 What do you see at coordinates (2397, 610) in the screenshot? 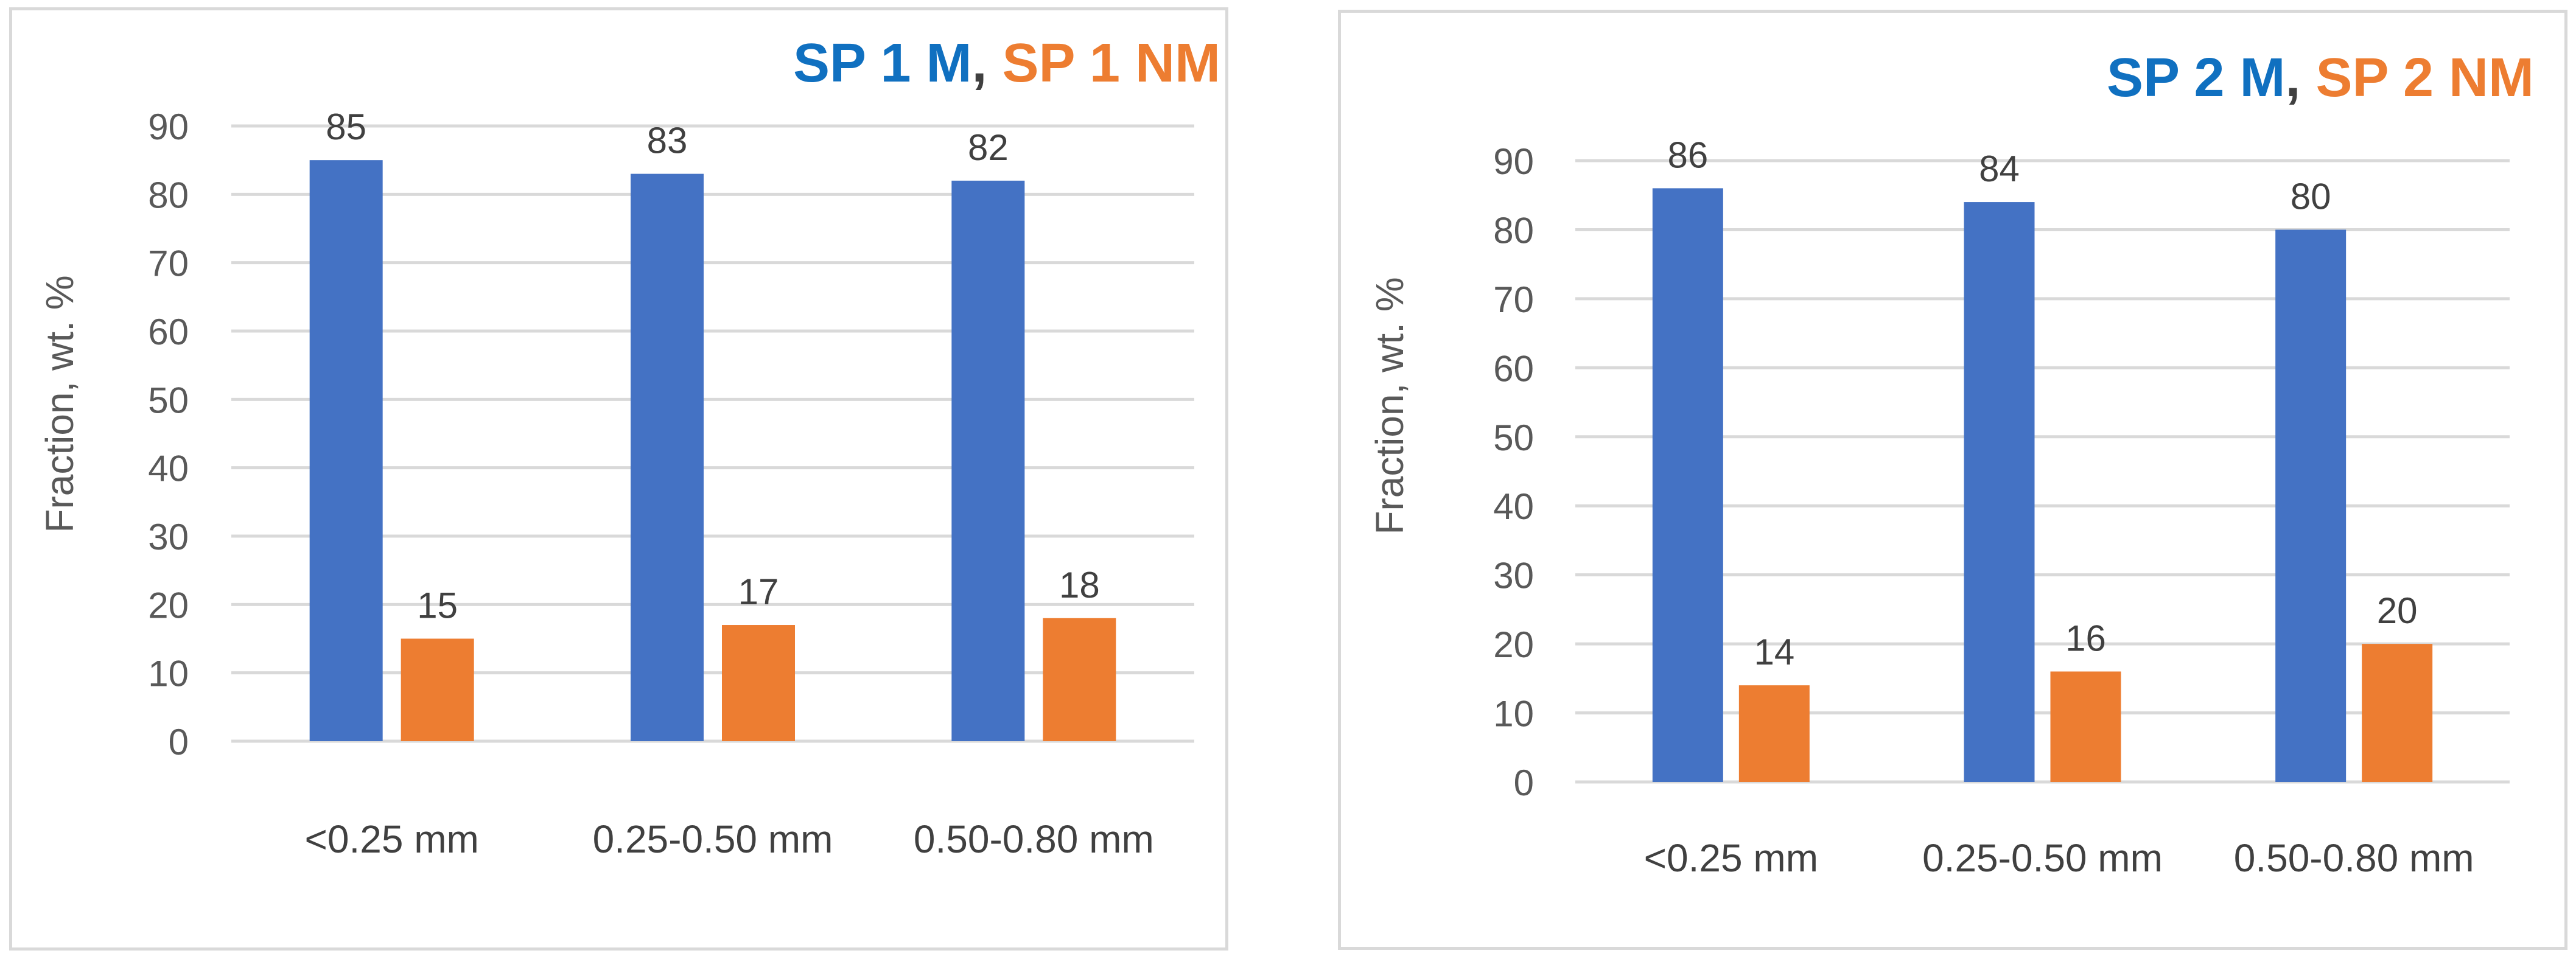
I see `chart-2-data-label: 20` at bounding box center [2397, 610].